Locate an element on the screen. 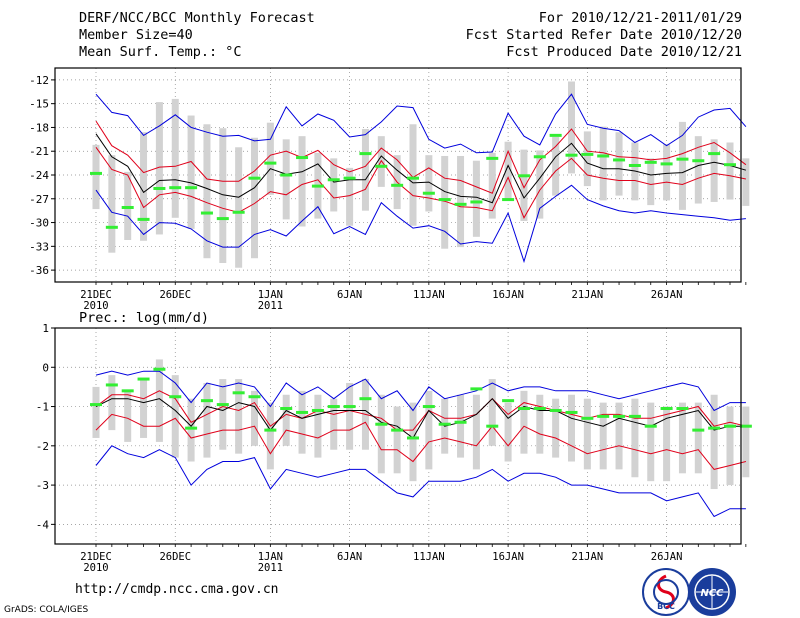 The image size is (800, 618). footer-url: http://cmdp.ncc.cma.gov.cn is located at coordinates (177, 589).